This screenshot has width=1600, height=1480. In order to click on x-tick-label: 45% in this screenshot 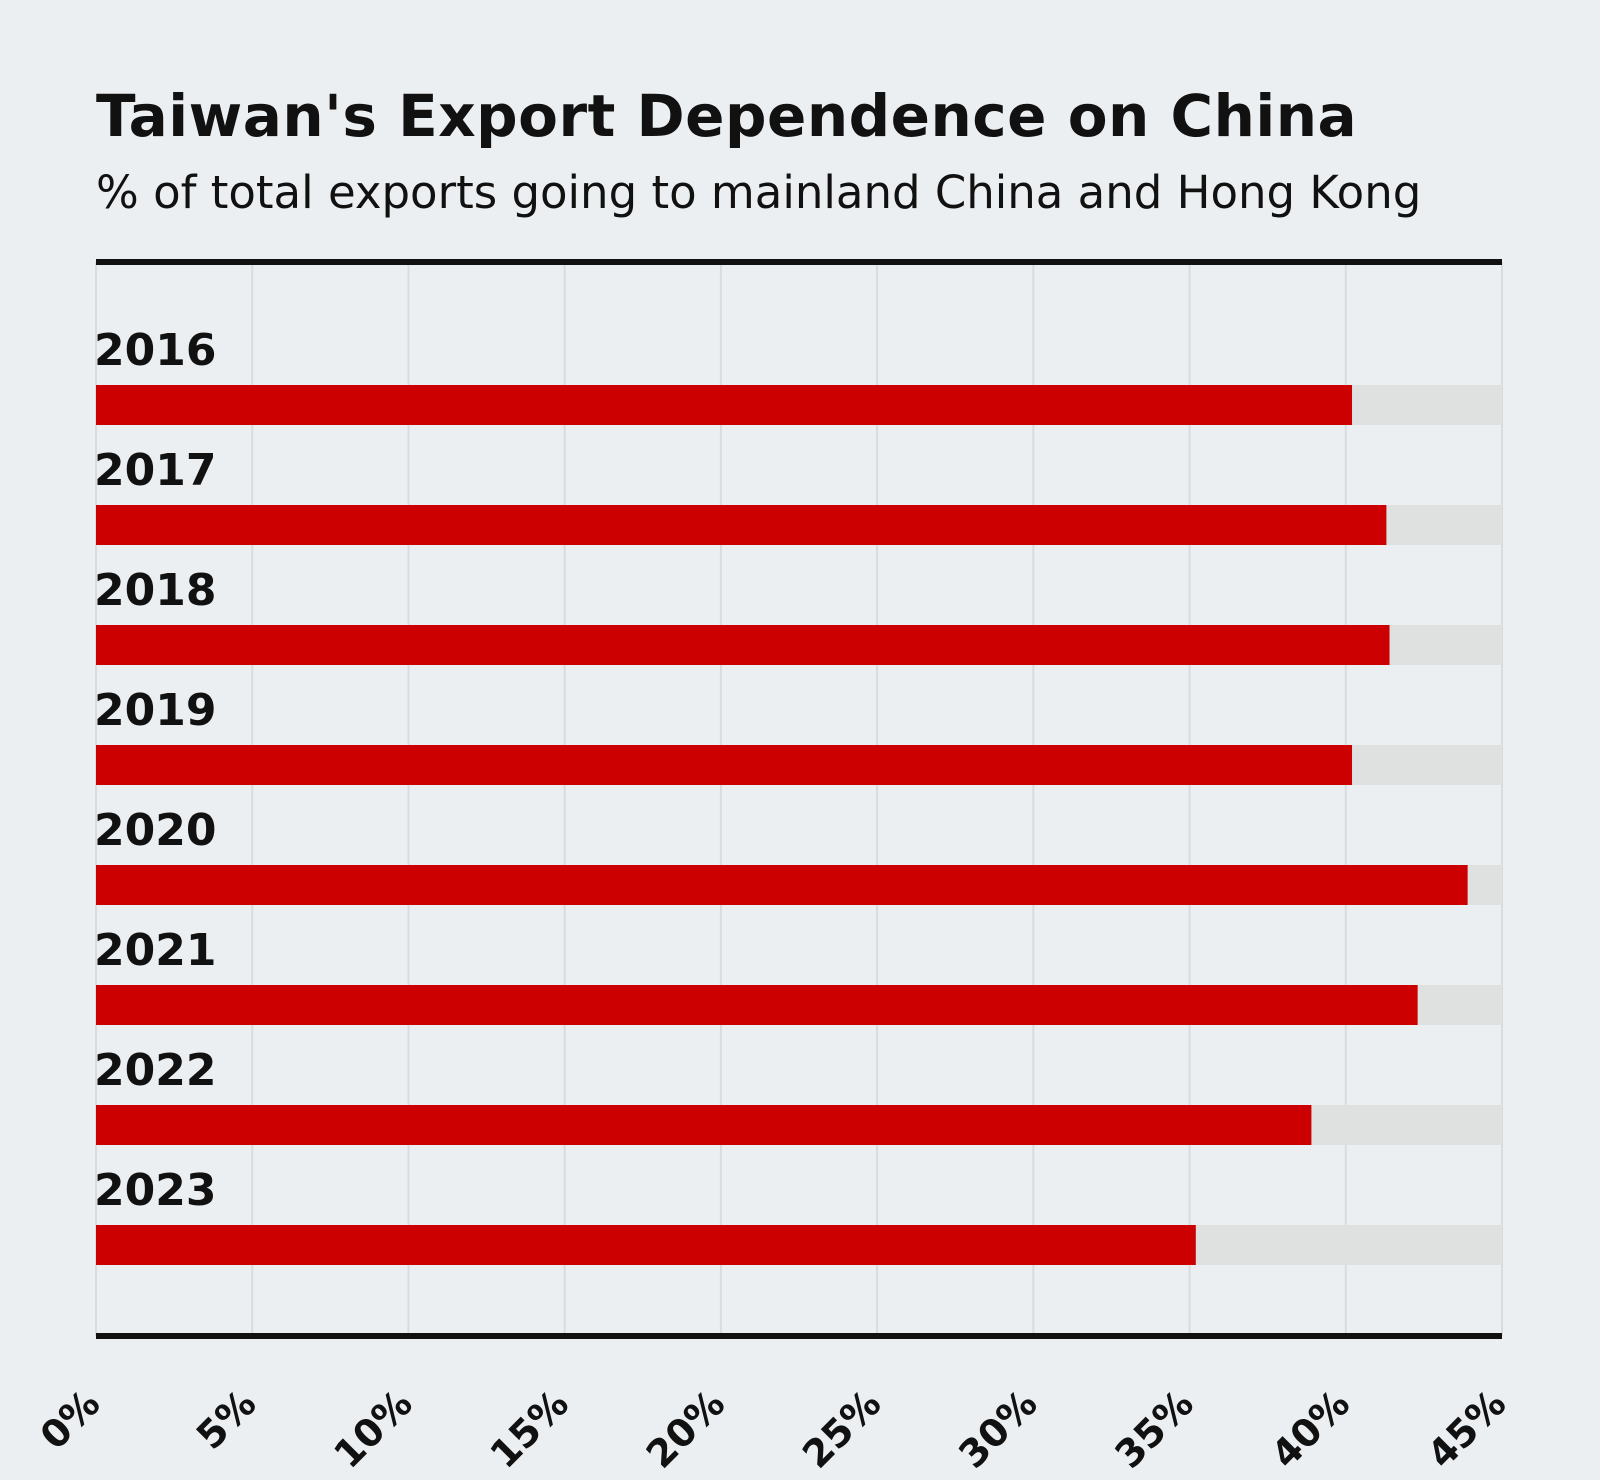, I will do `click(1466, 1428)`.